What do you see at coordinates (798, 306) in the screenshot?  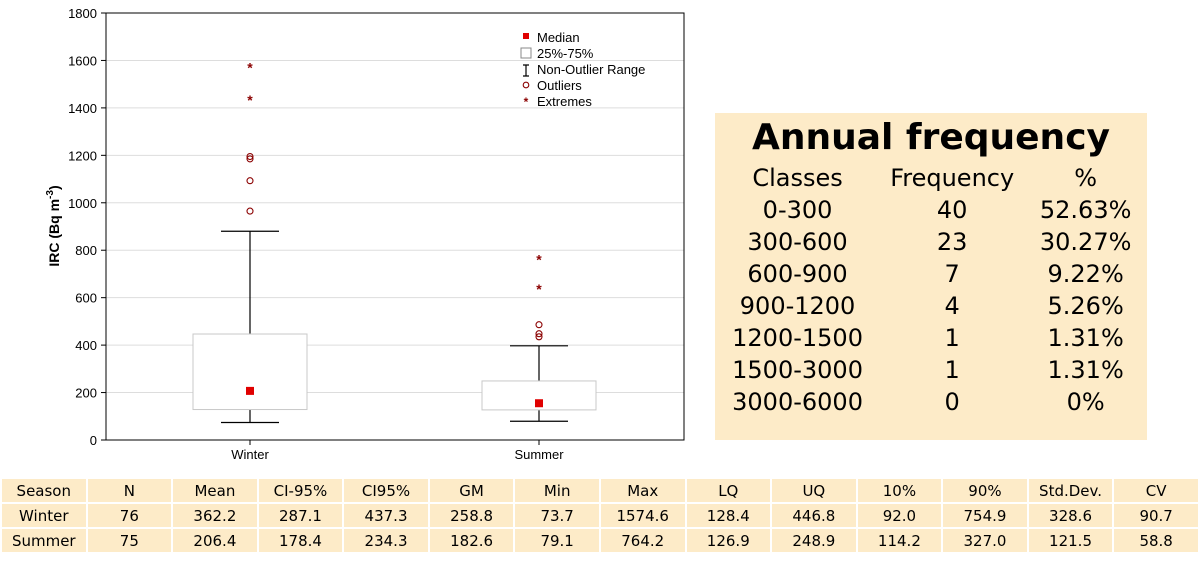 I see `frequency-cell: 900-1200` at bounding box center [798, 306].